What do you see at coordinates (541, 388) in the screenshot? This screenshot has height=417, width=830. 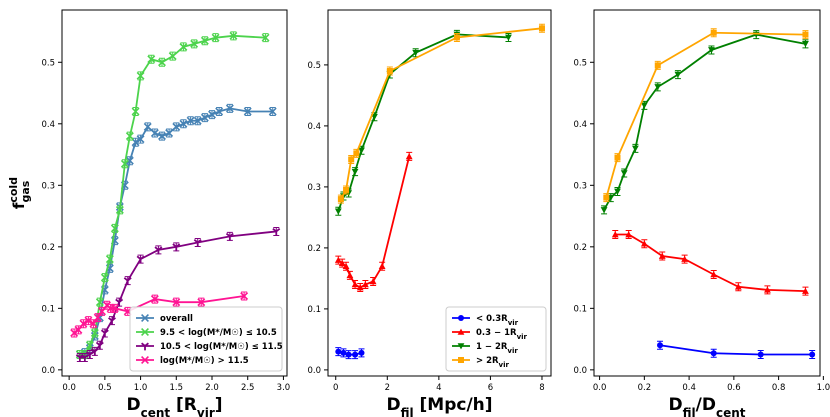 I see `x-tick-label: 8` at bounding box center [541, 388].